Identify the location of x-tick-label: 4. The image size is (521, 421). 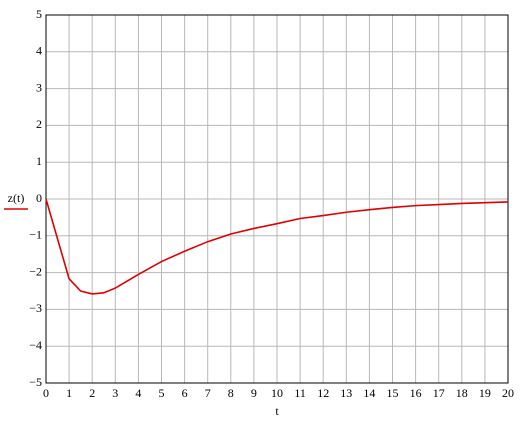
(138, 393).